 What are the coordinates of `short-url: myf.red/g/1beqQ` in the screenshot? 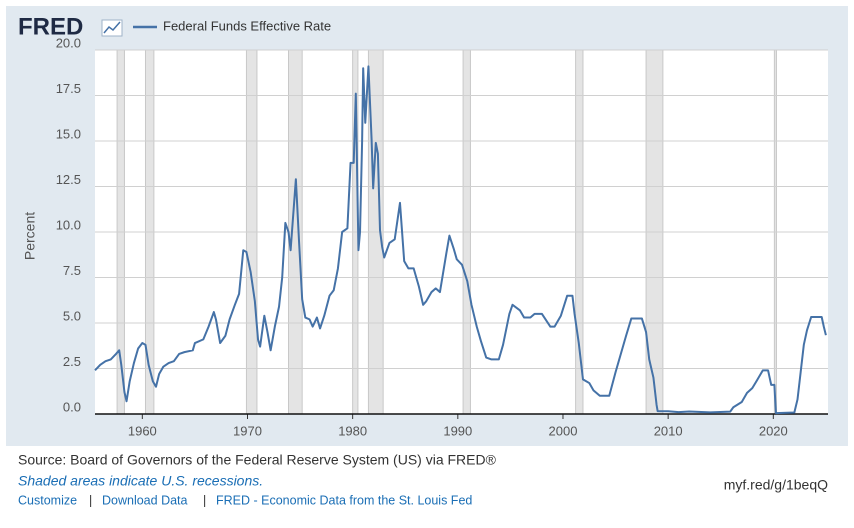 It's located at (776, 485).